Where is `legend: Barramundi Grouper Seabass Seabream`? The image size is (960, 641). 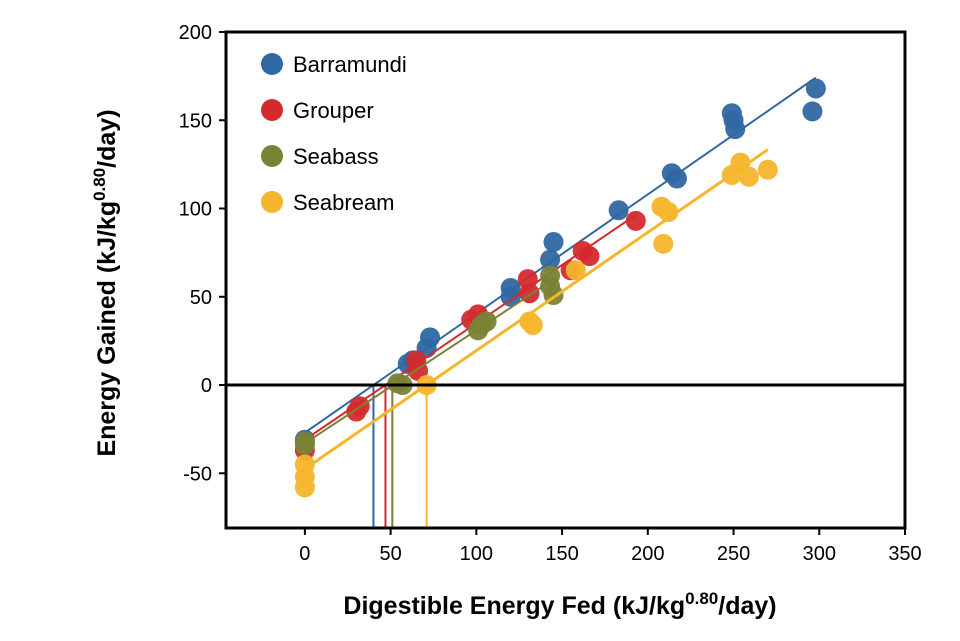
legend: Barramundi Grouper Seabass Seabream is located at coordinates (334, 133).